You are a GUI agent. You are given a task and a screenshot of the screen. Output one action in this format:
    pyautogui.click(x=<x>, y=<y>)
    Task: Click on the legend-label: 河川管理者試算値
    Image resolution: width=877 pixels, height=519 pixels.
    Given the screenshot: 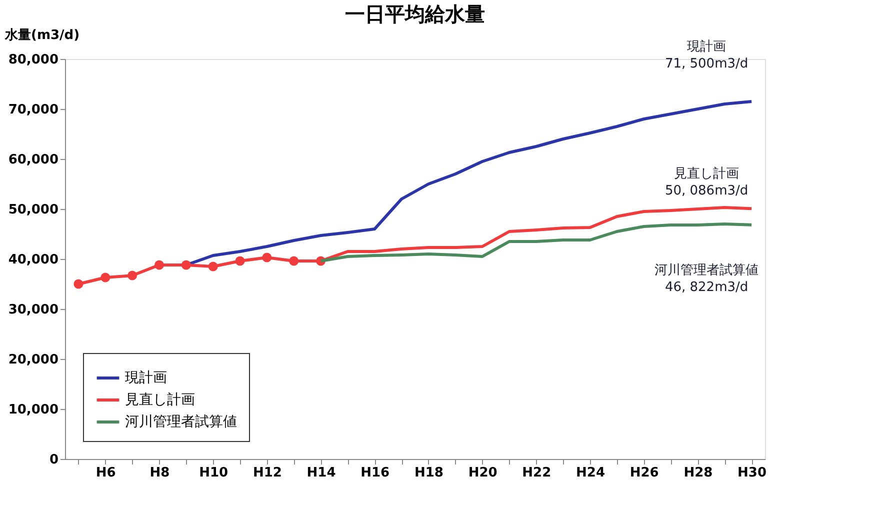 What is the action you would take?
    pyautogui.click(x=181, y=422)
    